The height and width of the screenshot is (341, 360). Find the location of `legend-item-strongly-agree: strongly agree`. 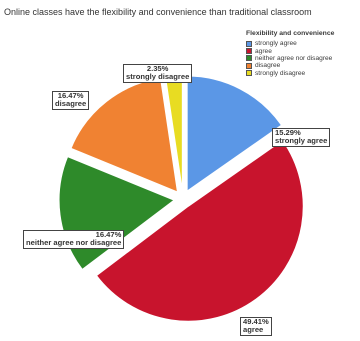

legend-item-strongly-agree: strongly agree is located at coordinates (290, 43).